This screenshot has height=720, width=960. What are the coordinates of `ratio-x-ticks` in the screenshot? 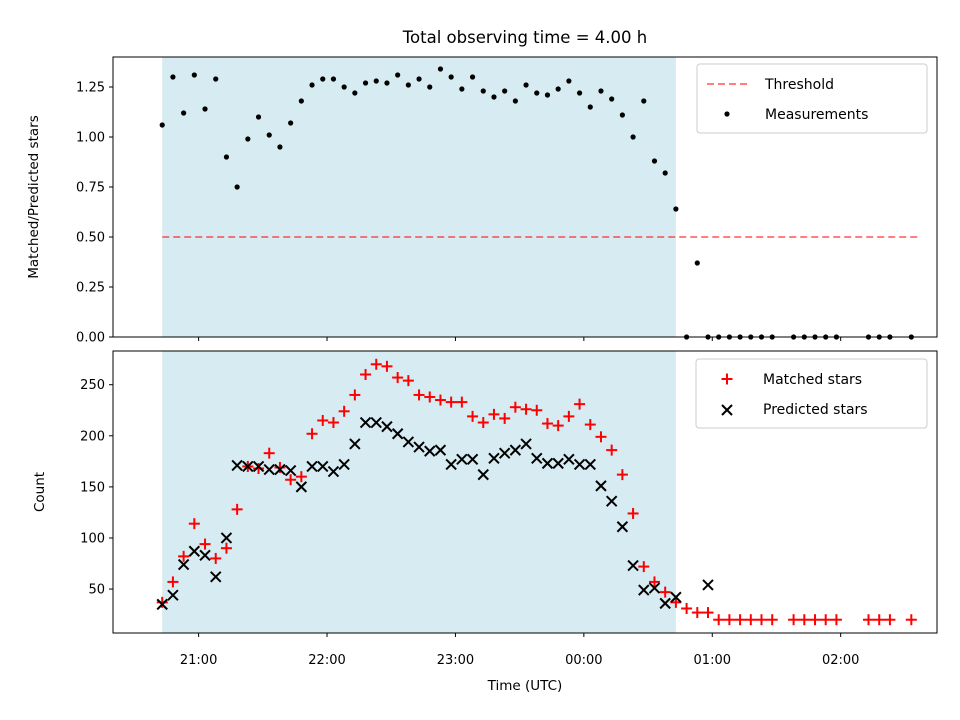 It's located at (520, 339).